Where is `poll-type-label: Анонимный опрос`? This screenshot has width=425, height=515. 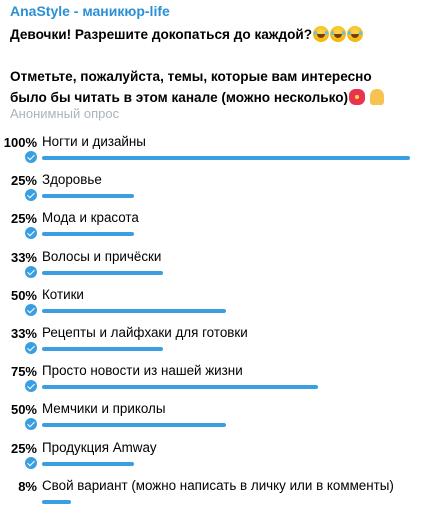
poll-type-label: Анонимный опрос is located at coordinates (65, 113).